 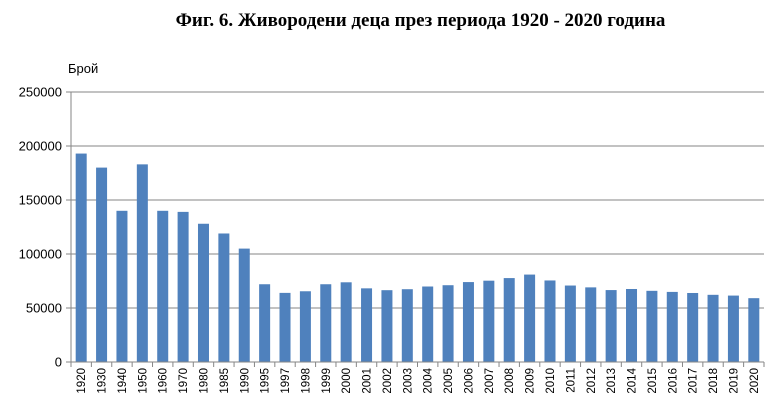 I want to click on bar-1950, so click(x=142, y=263).